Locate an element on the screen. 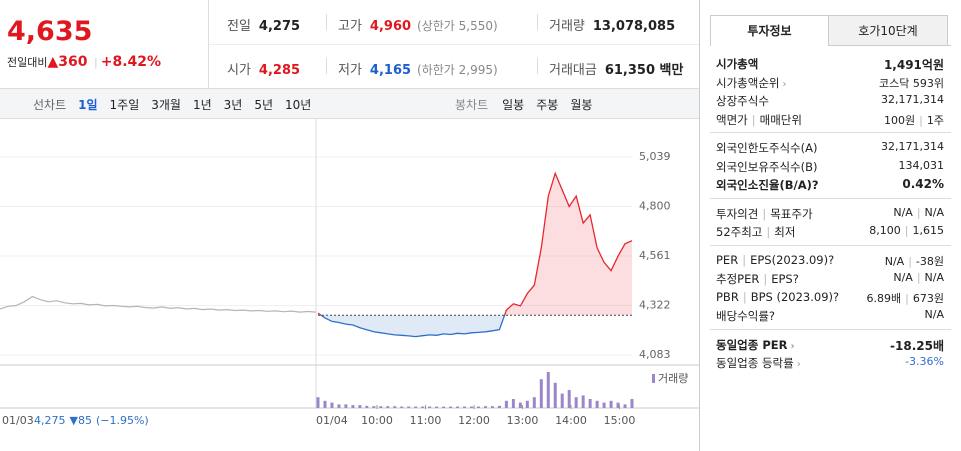  label-part: 시가총액 is located at coordinates (737, 64).